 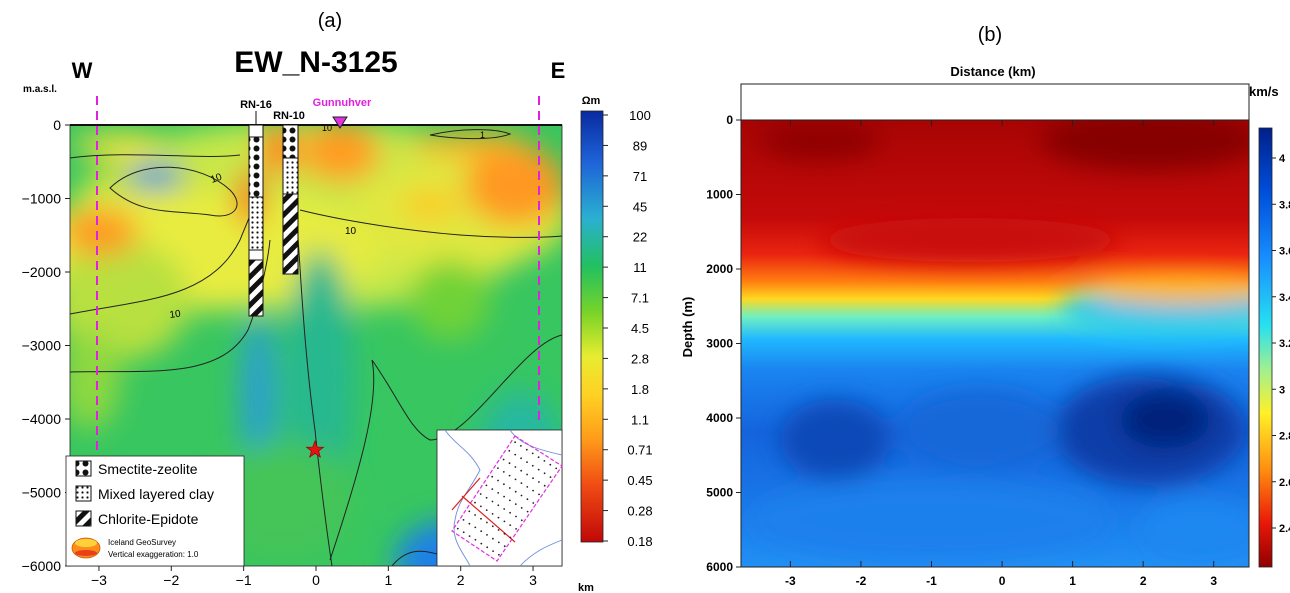 I want to click on depth-label: Depth (m), so click(x=687, y=327).